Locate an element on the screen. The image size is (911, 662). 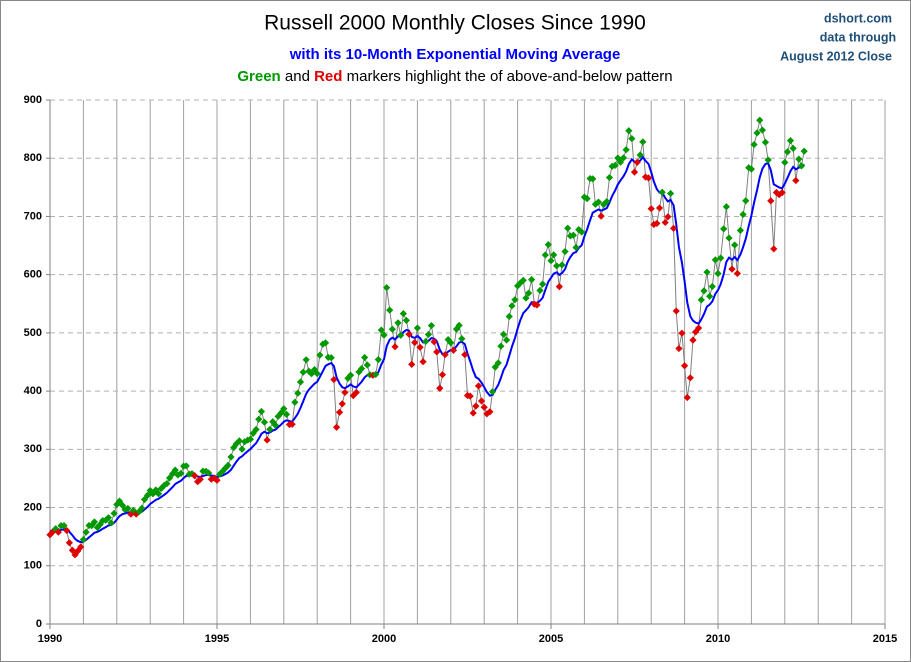
x-tick-label: 2015 is located at coordinates (885, 639).